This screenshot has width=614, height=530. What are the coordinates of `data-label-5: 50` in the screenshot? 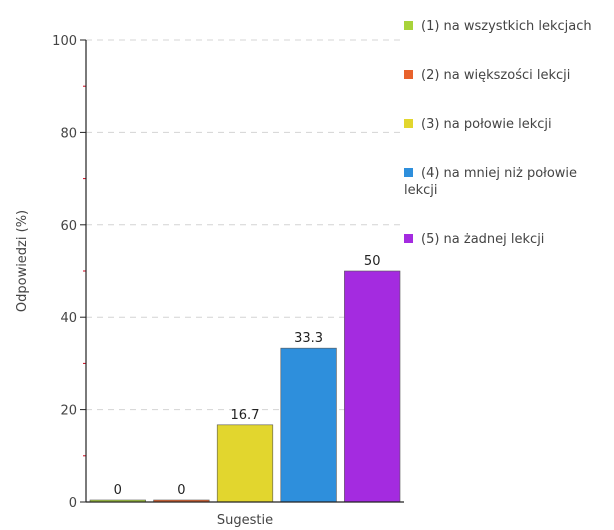 It's located at (372, 261).